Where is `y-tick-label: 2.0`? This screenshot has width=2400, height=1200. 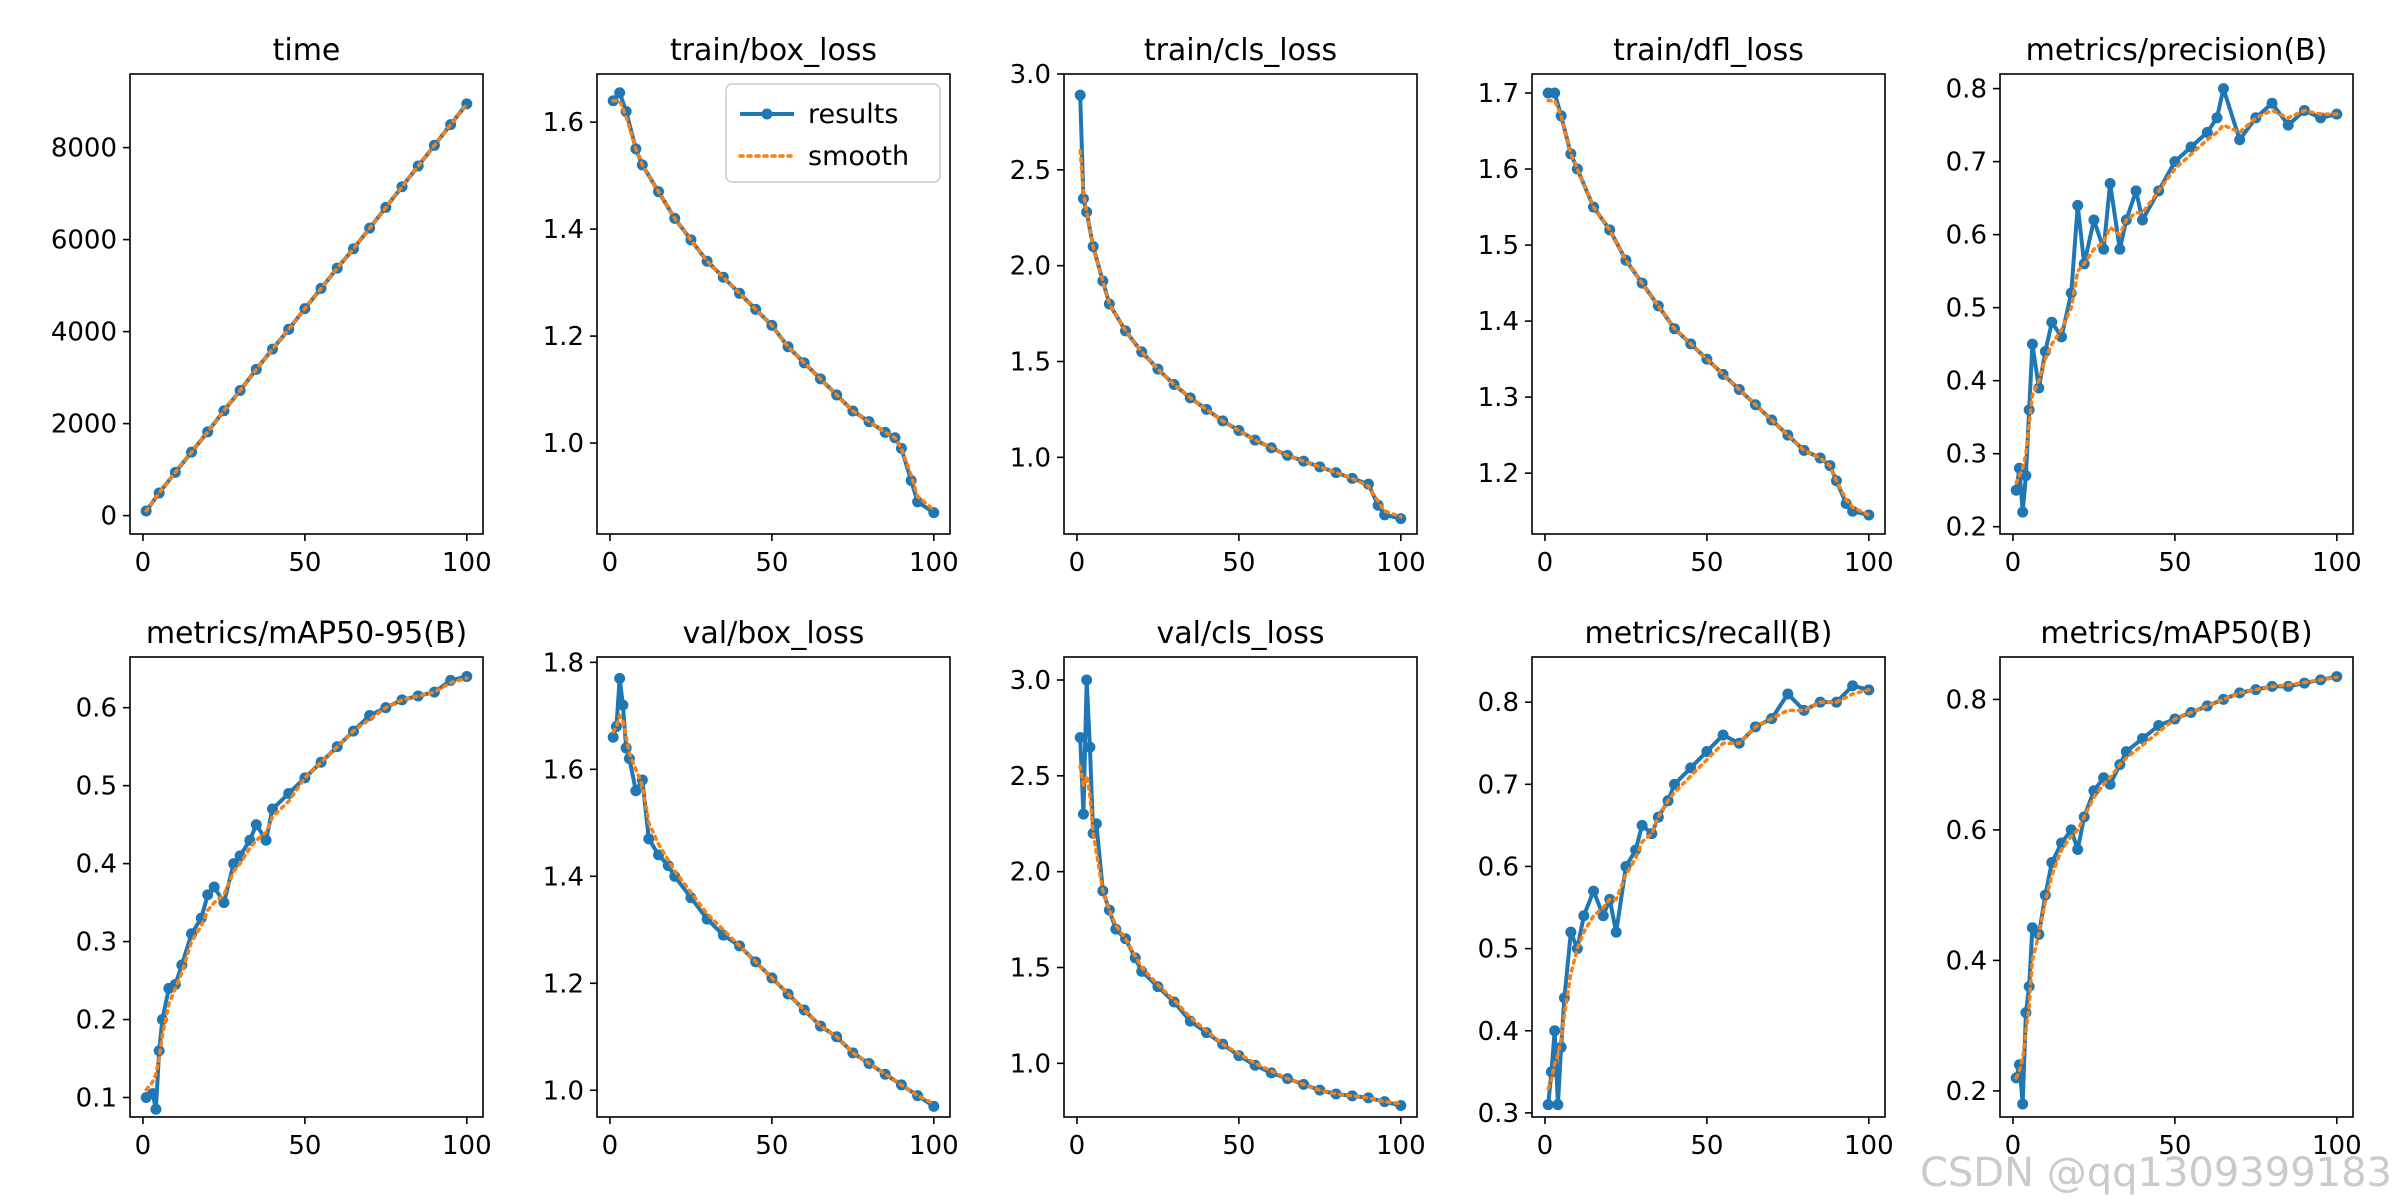
y-tick-label: 2.0 is located at coordinates (1030, 873).